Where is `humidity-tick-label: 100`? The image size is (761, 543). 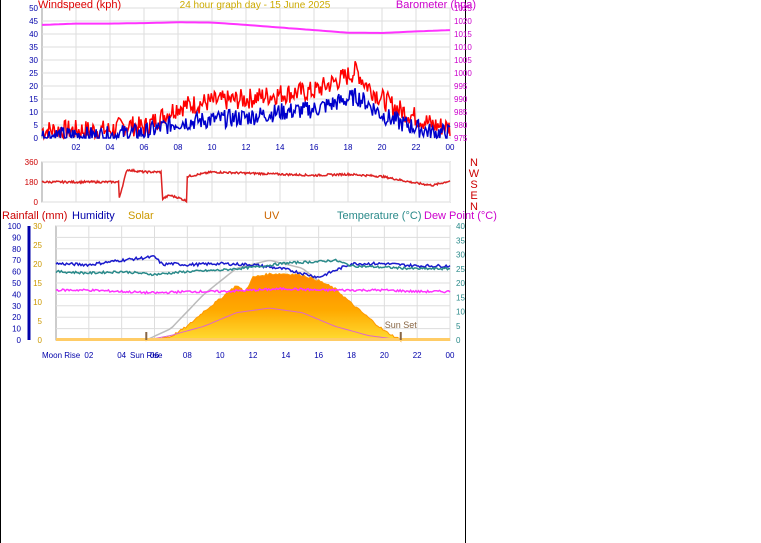
humidity-tick-label: 100 is located at coordinates (15, 226).